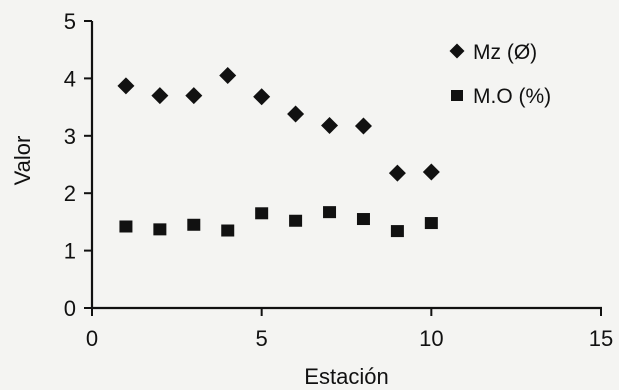 This screenshot has width=619, height=390. Describe the element at coordinates (505, 52) in the screenshot. I see `legend-label-mz: Mz (Ø)` at that location.